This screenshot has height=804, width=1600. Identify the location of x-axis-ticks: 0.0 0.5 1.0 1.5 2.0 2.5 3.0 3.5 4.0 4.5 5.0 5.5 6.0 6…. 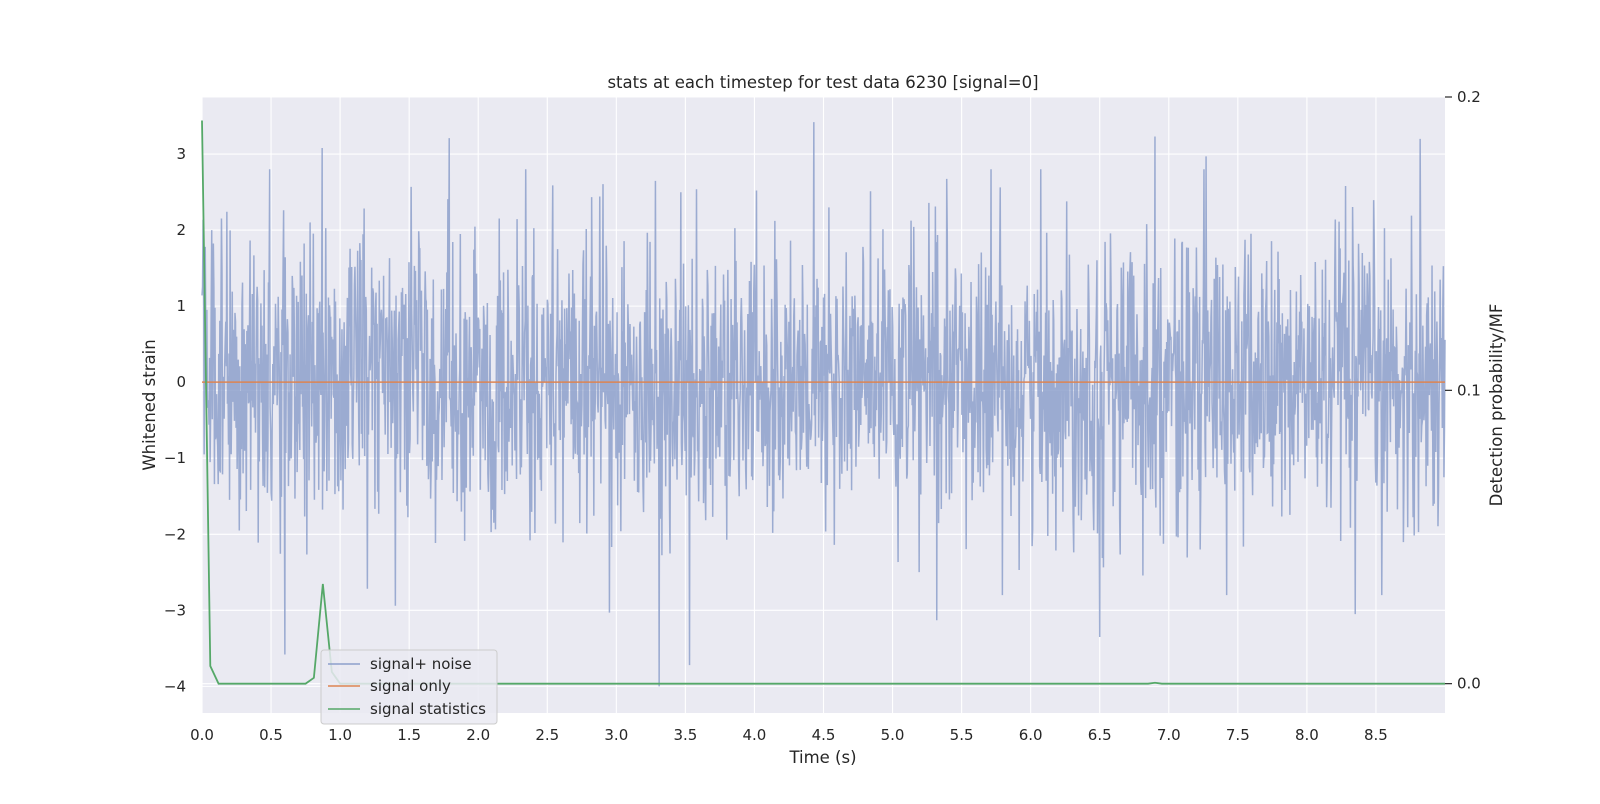
(789, 735).